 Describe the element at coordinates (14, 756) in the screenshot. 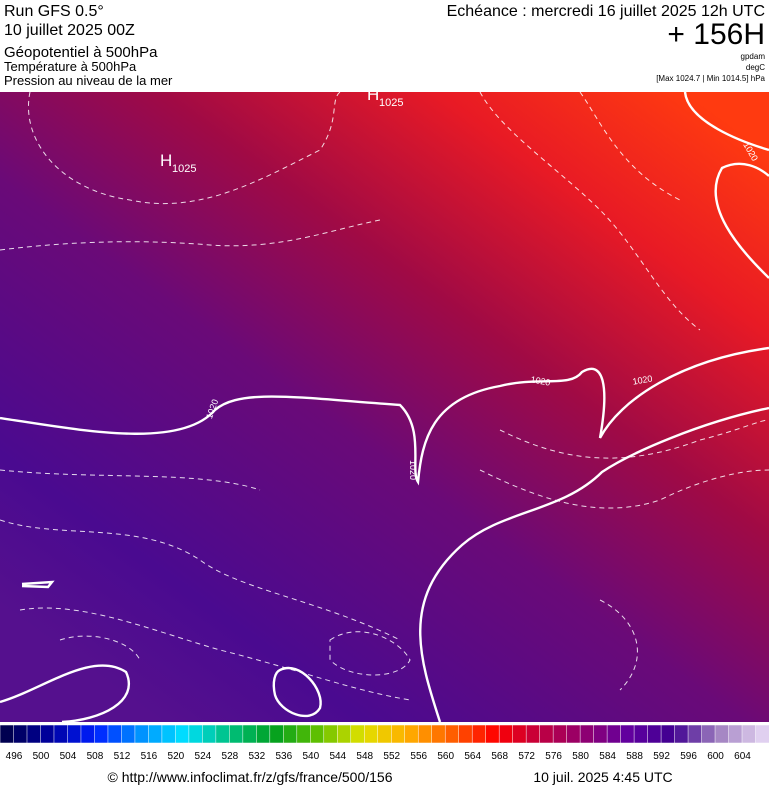

I see `colorbar-label: 496` at that location.